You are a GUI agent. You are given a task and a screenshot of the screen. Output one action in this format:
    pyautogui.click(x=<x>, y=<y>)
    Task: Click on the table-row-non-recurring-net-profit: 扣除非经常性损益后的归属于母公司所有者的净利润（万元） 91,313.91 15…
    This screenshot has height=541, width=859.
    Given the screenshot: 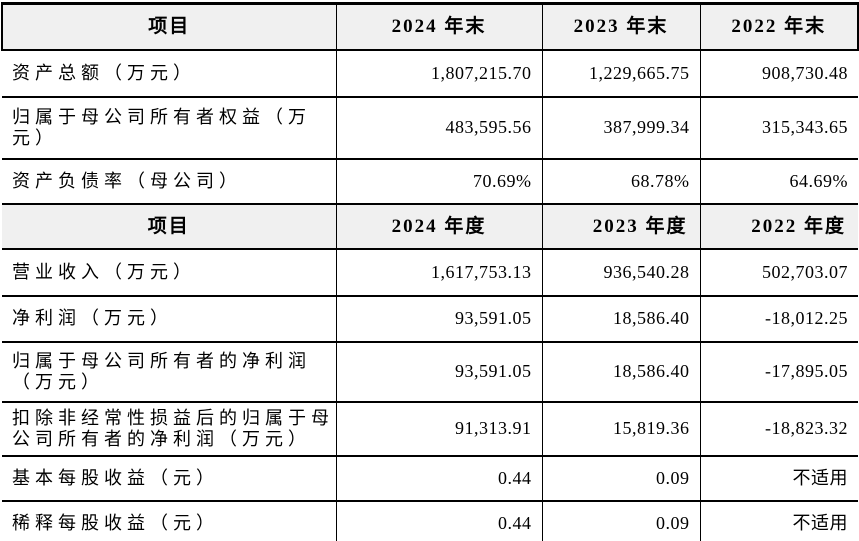 What is the action you would take?
    pyautogui.click(x=430, y=429)
    